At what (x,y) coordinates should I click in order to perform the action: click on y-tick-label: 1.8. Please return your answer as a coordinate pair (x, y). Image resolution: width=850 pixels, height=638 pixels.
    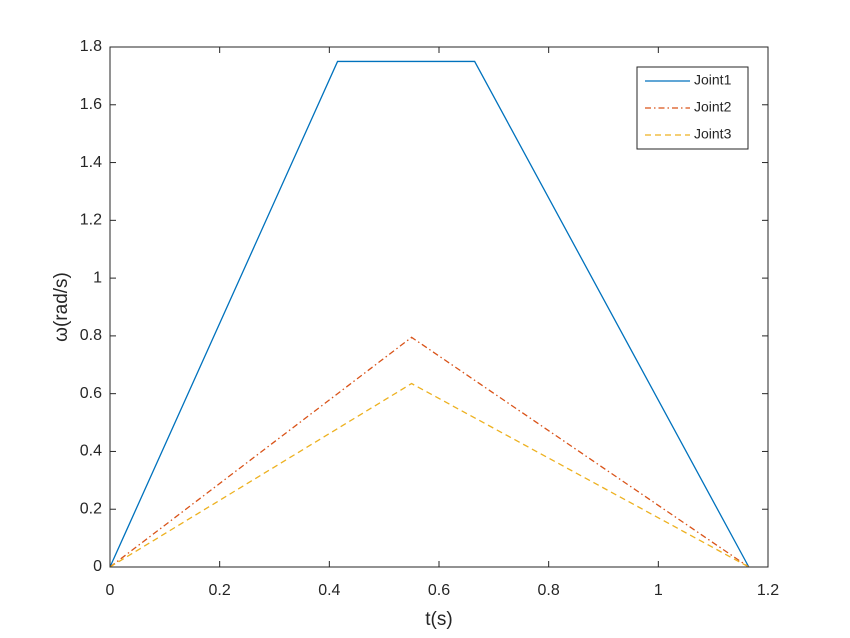
    Looking at the image, I should click on (91, 46).